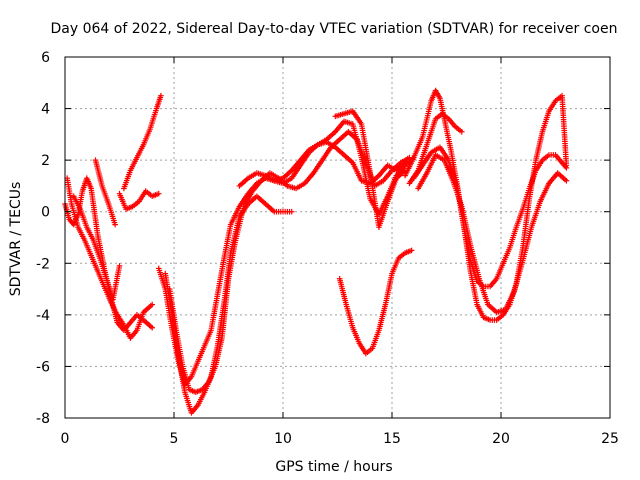 This screenshot has width=640, height=480. I want to click on y-tick-label: 6, so click(45, 58).